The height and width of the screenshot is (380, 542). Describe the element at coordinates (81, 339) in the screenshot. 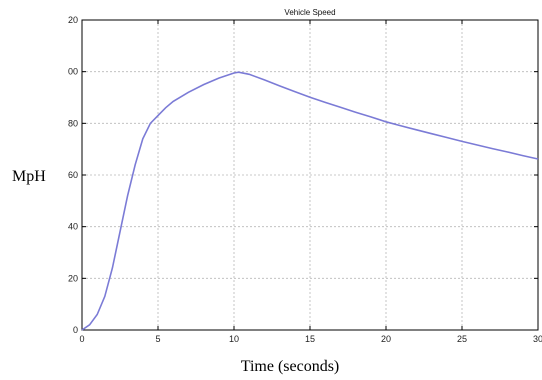

I see `x-tick-label: 0` at that location.